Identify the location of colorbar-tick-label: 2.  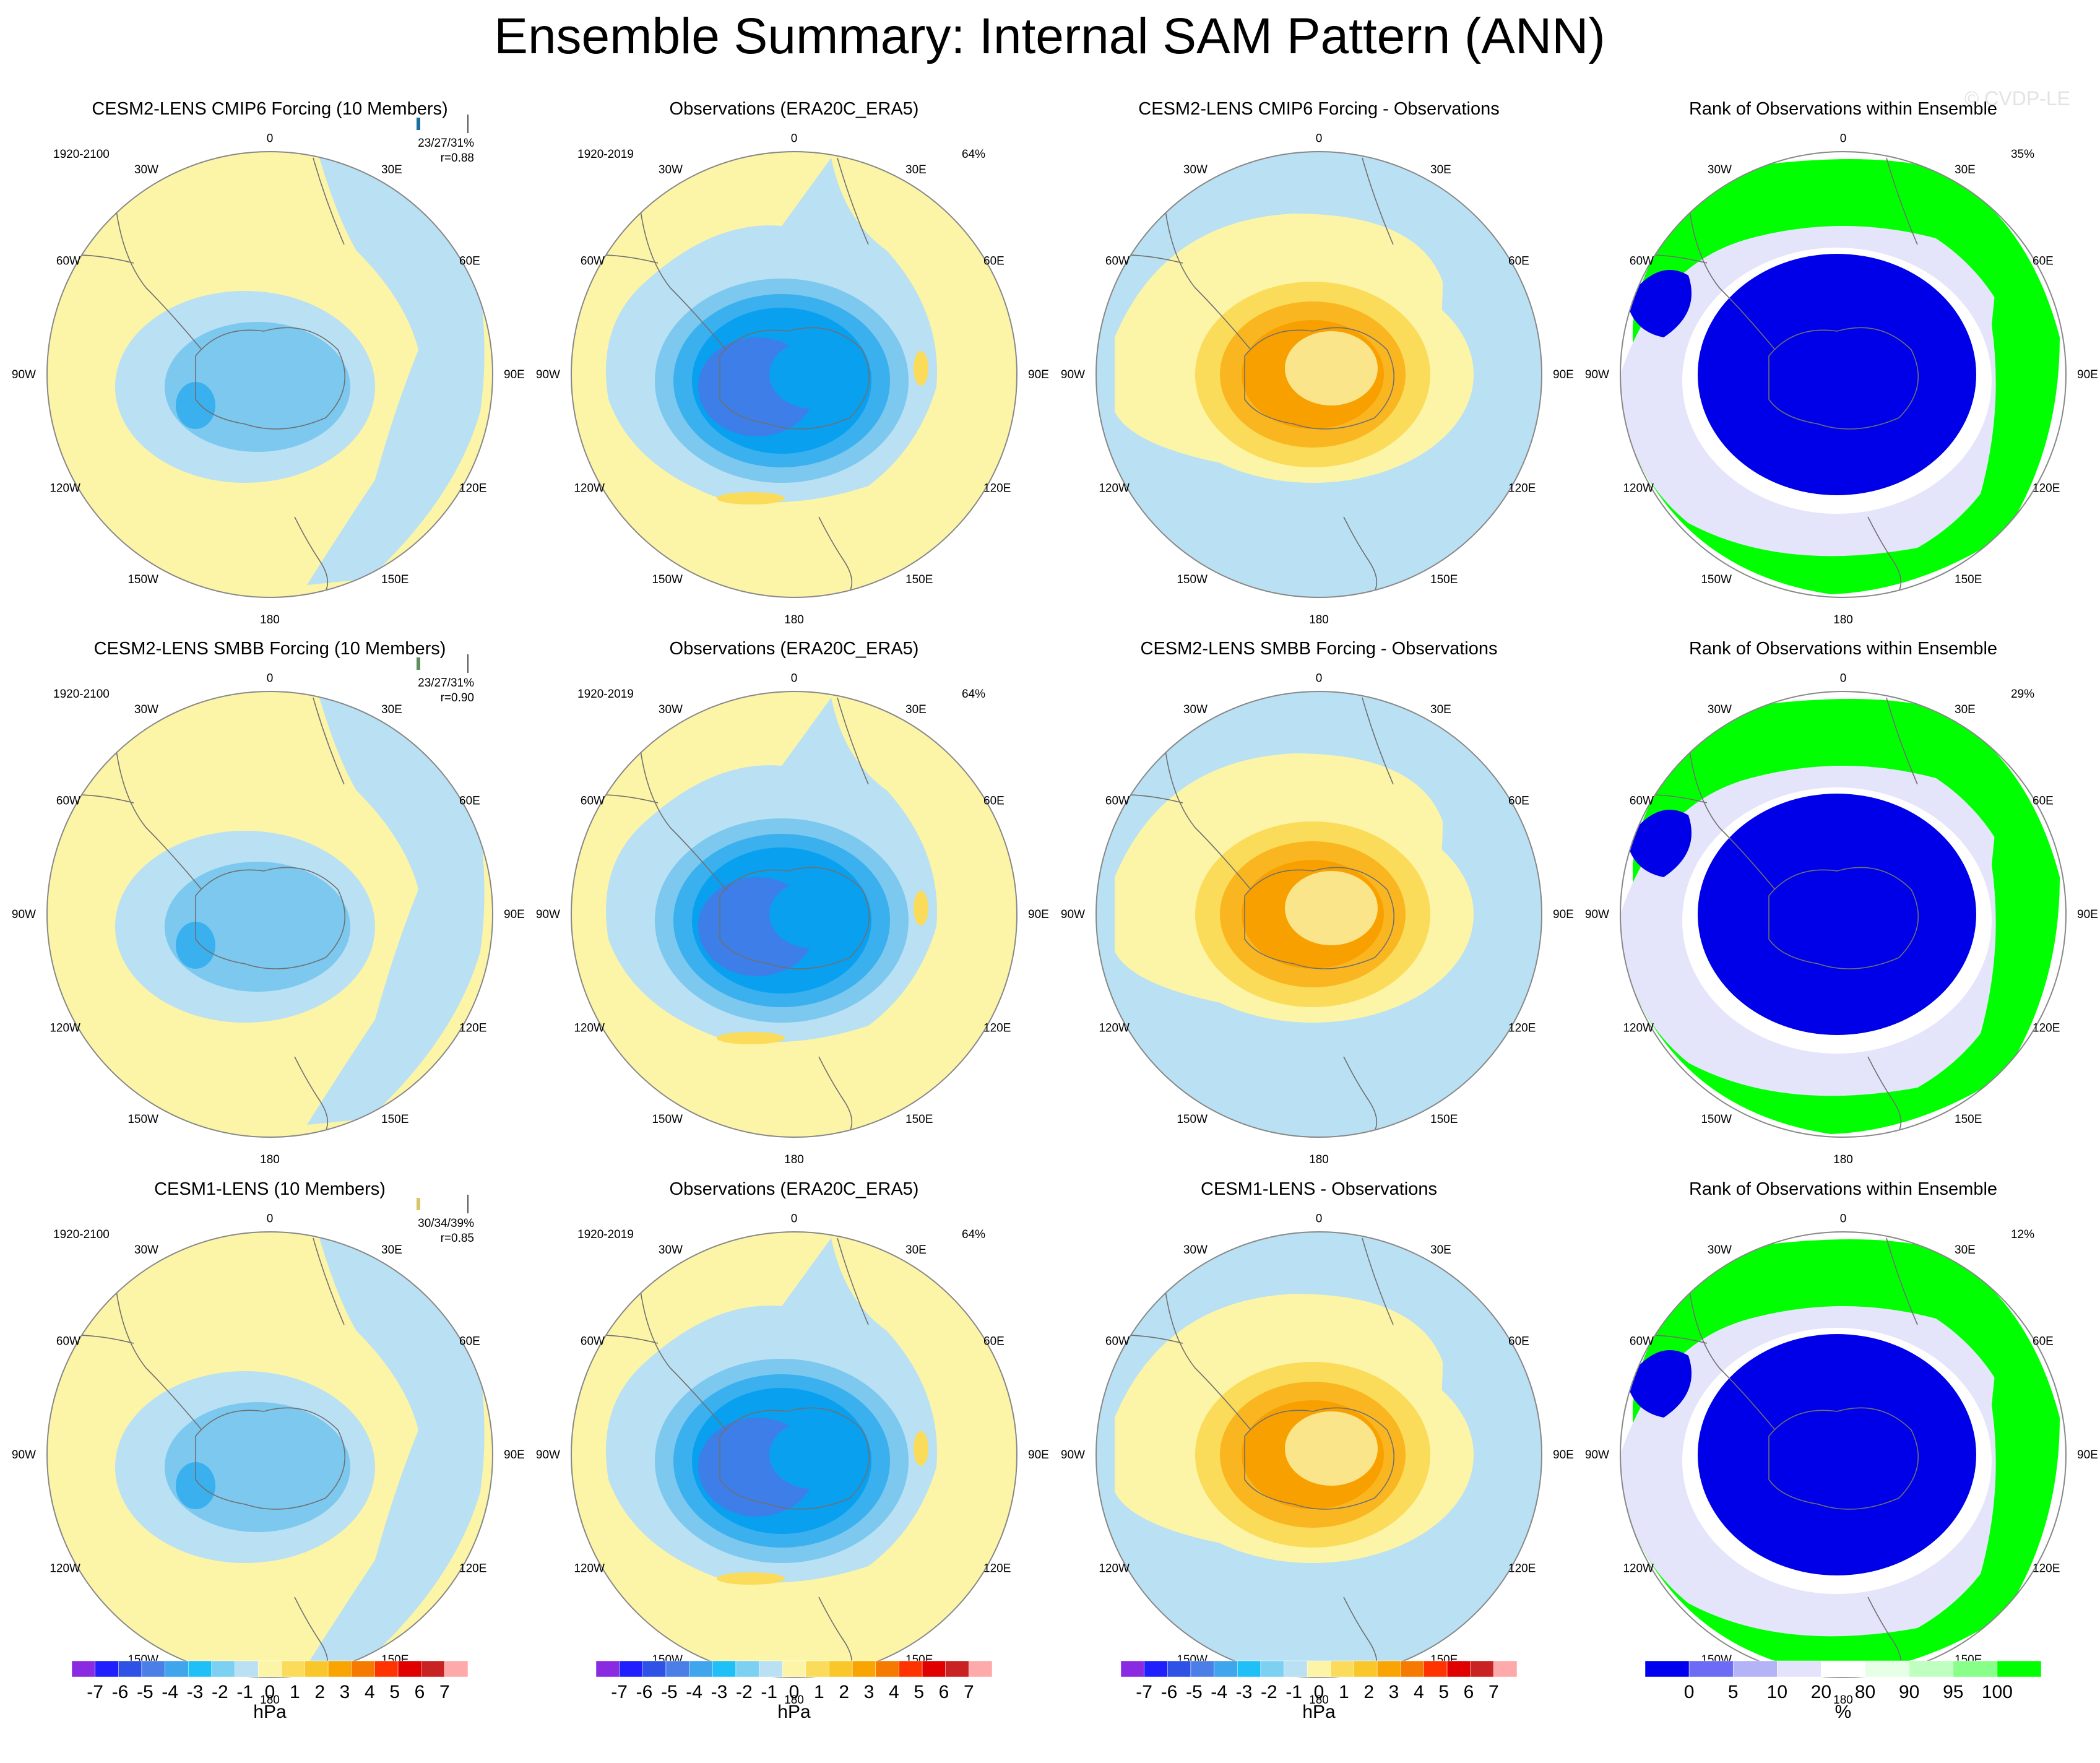
(319, 1692).